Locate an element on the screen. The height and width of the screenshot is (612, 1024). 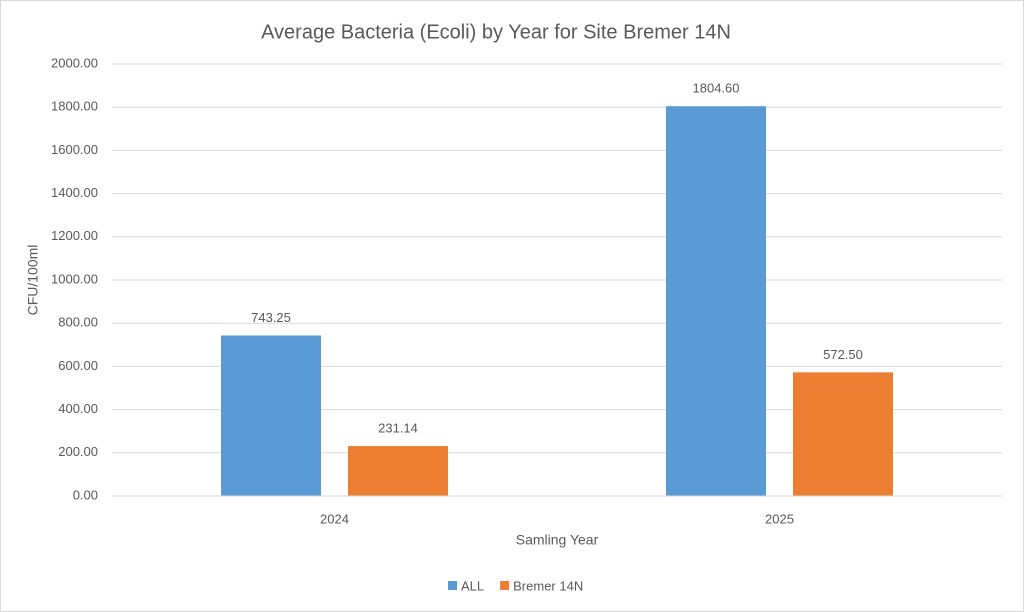
y-tick-label: 0.00 is located at coordinates (85, 494).